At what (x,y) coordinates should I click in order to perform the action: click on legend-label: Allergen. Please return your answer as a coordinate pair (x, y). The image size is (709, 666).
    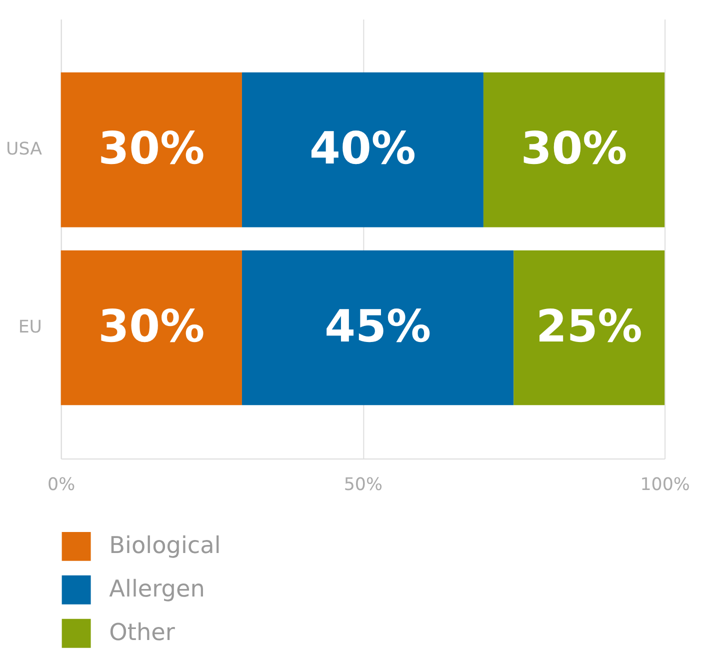
    Looking at the image, I should click on (157, 589).